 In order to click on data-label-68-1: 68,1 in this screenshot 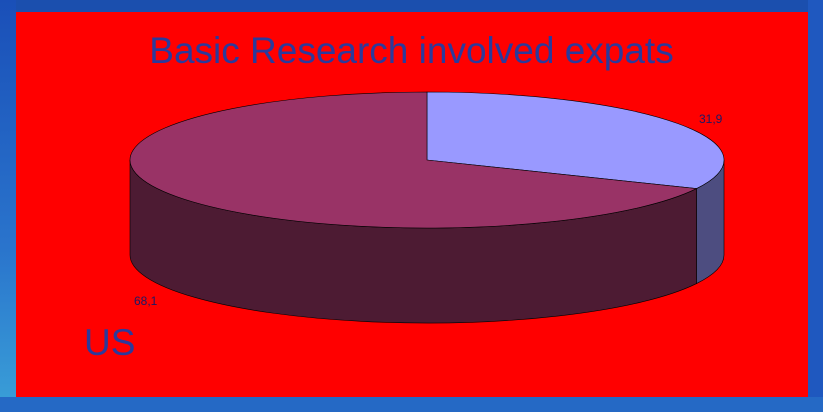, I will do `click(146, 301)`.